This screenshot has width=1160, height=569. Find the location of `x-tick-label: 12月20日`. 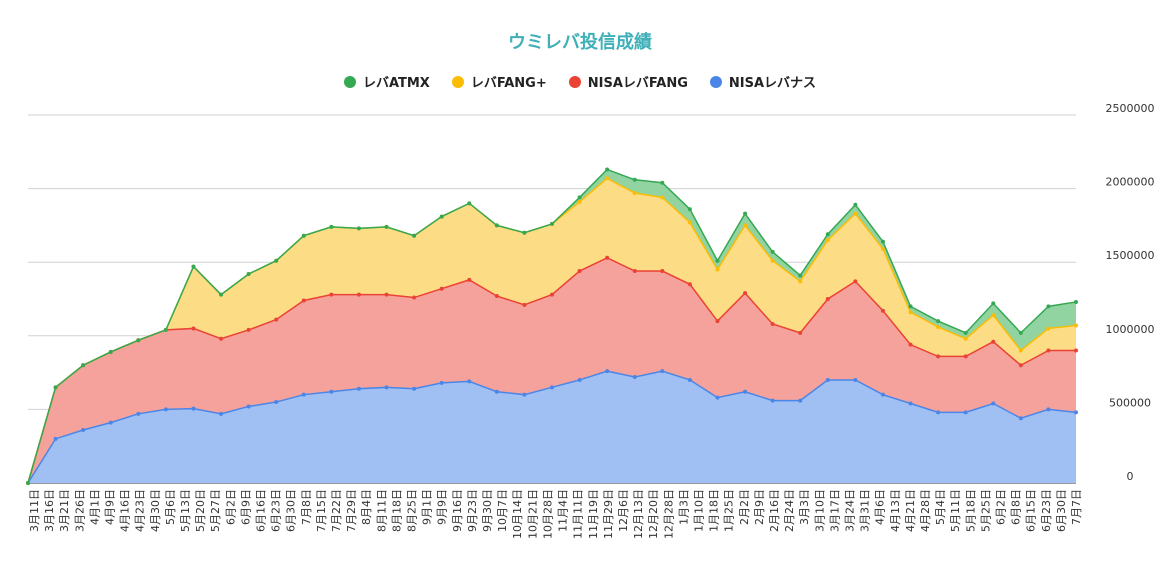

x-tick-label: 12月20日 is located at coordinates (653, 514).